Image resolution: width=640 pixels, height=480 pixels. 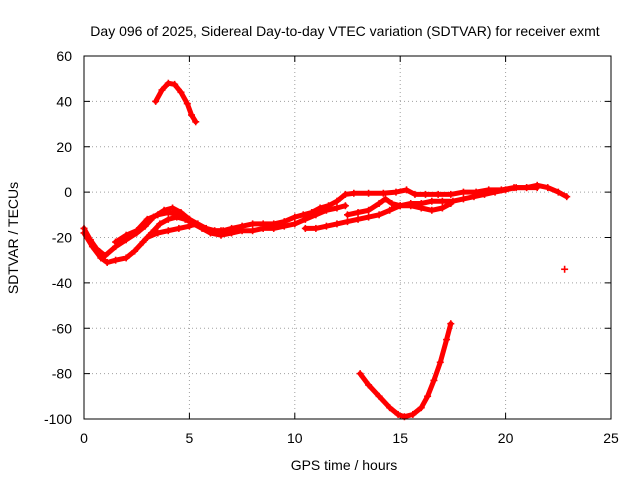 What do you see at coordinates (405, 370) in the screenshot?
I see `series-arc-bottom` at bounding box center [405, 370].